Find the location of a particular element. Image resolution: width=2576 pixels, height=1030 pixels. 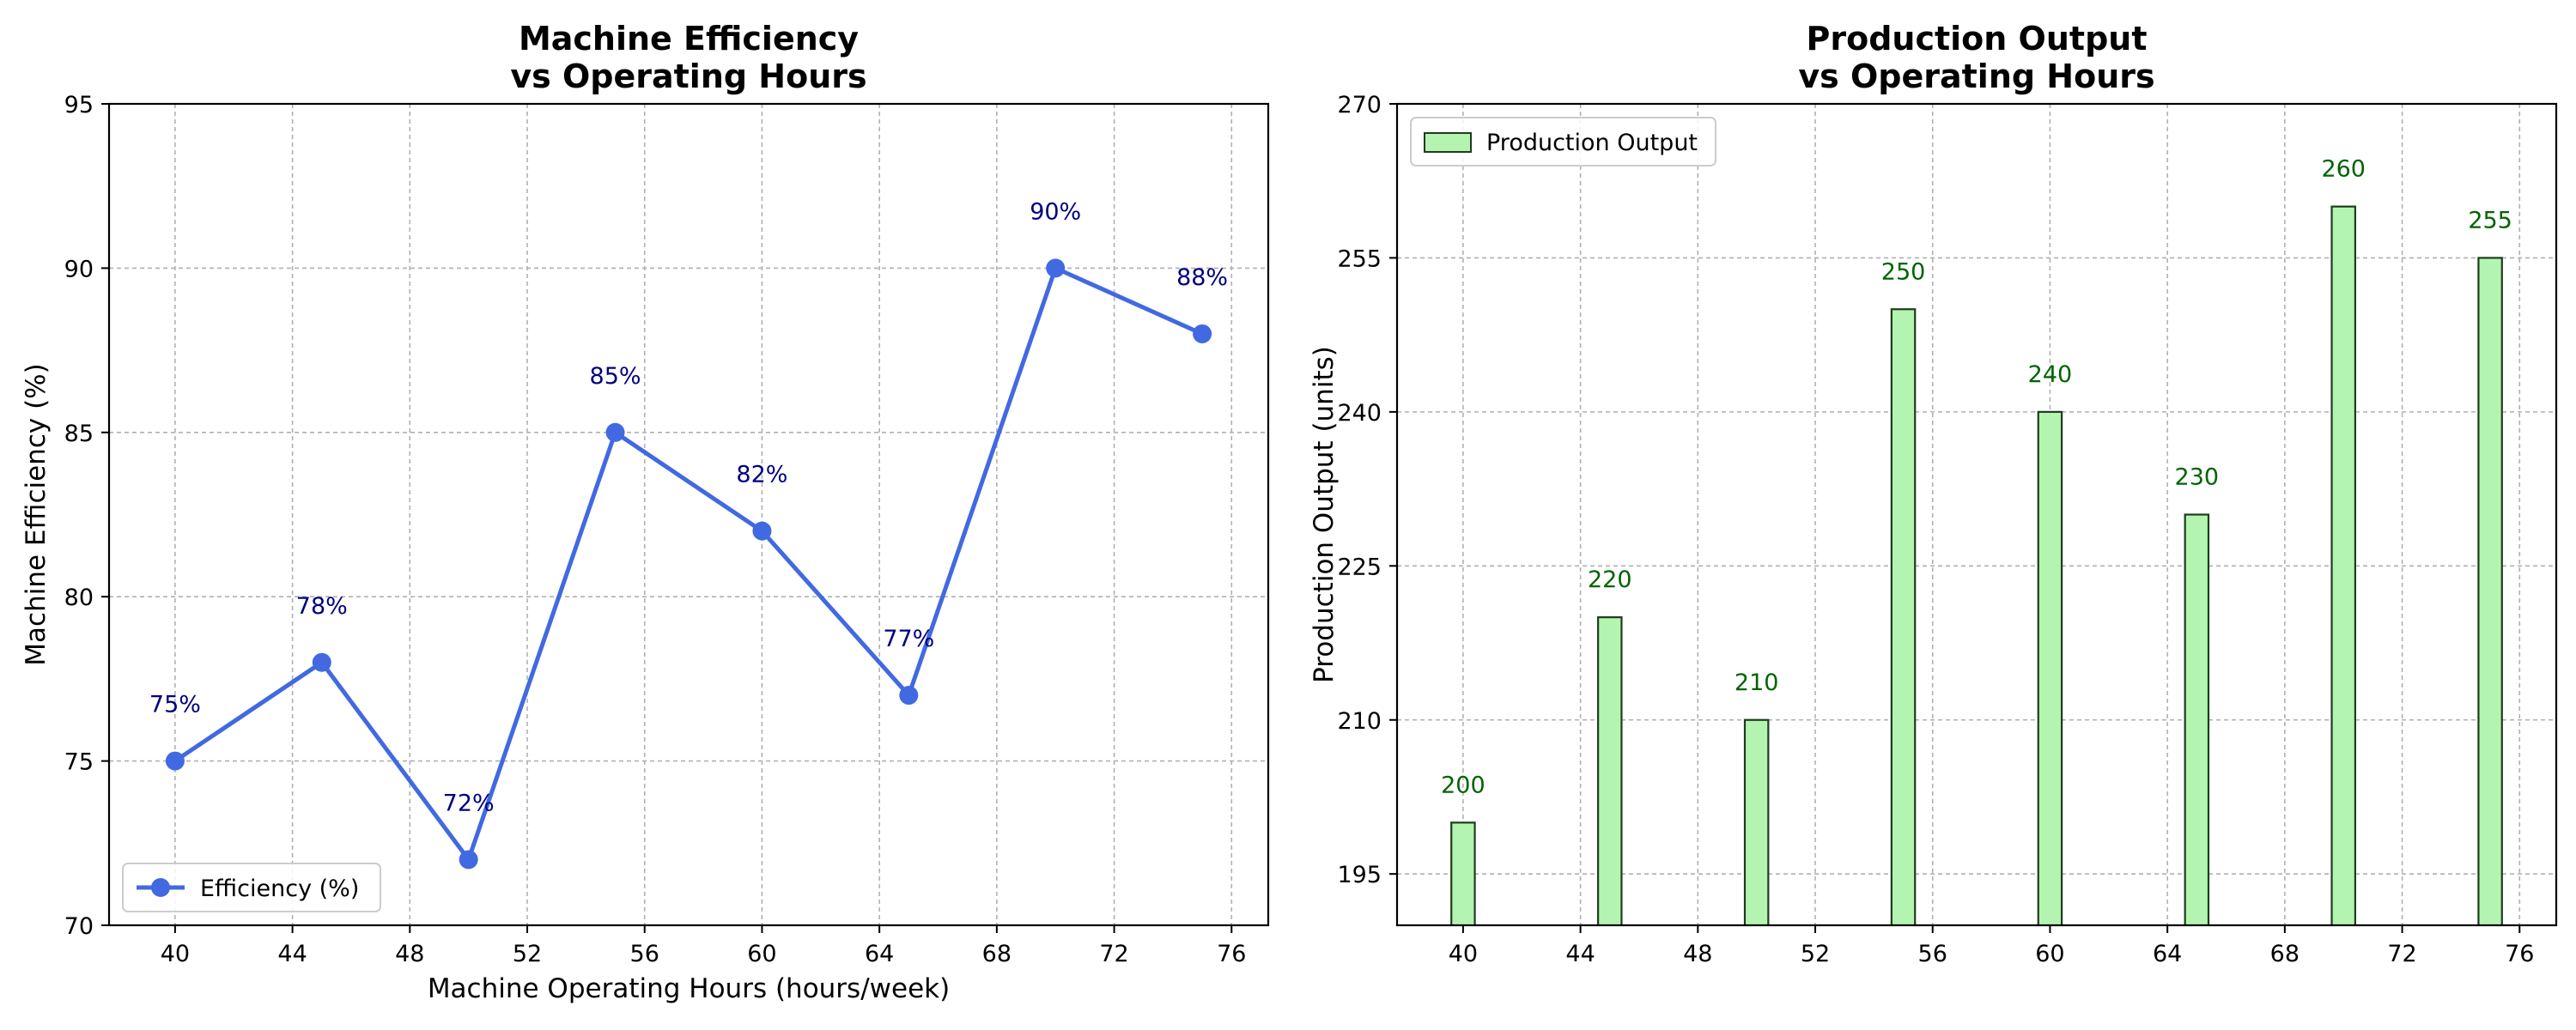

efficiency-data-label: 82% is located at coordinates (761, 475).